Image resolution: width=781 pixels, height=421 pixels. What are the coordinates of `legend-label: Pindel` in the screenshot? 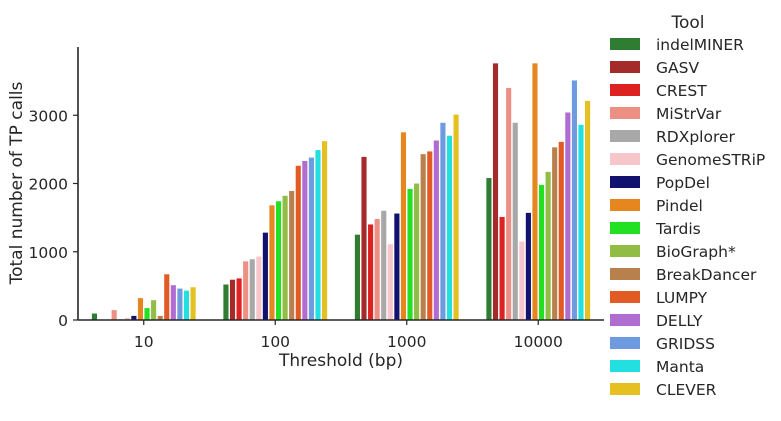 It's located at (679, 206).